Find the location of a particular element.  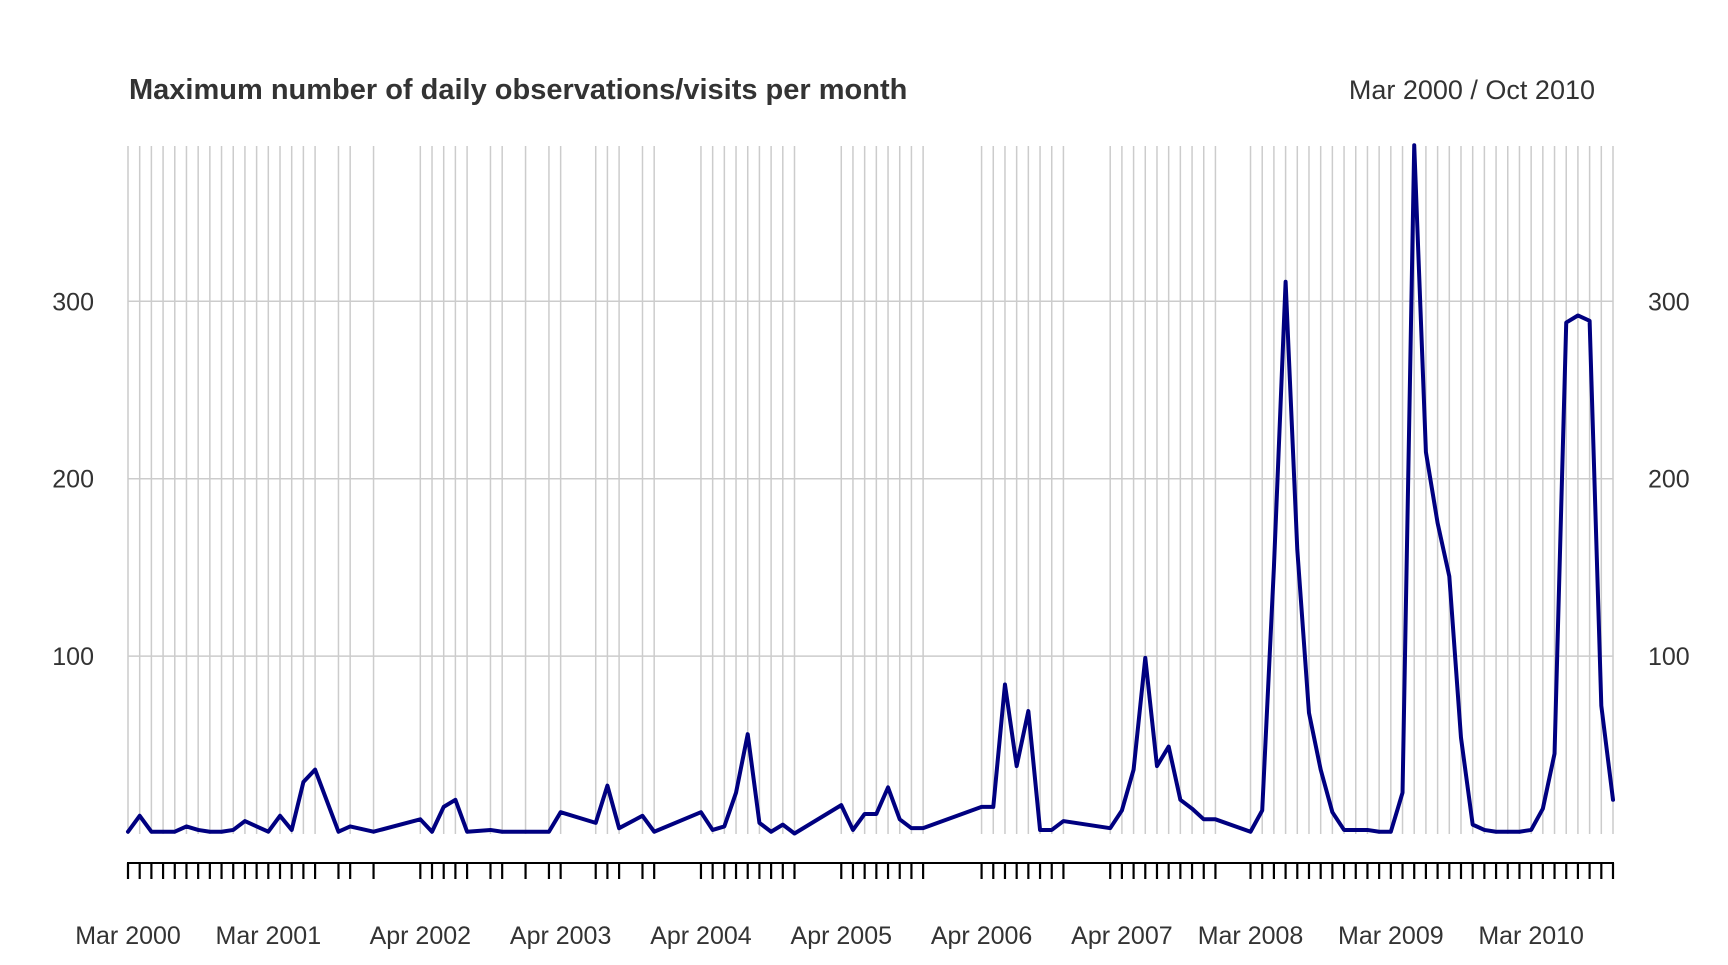

x-axis is located at coordinates (870, 870).